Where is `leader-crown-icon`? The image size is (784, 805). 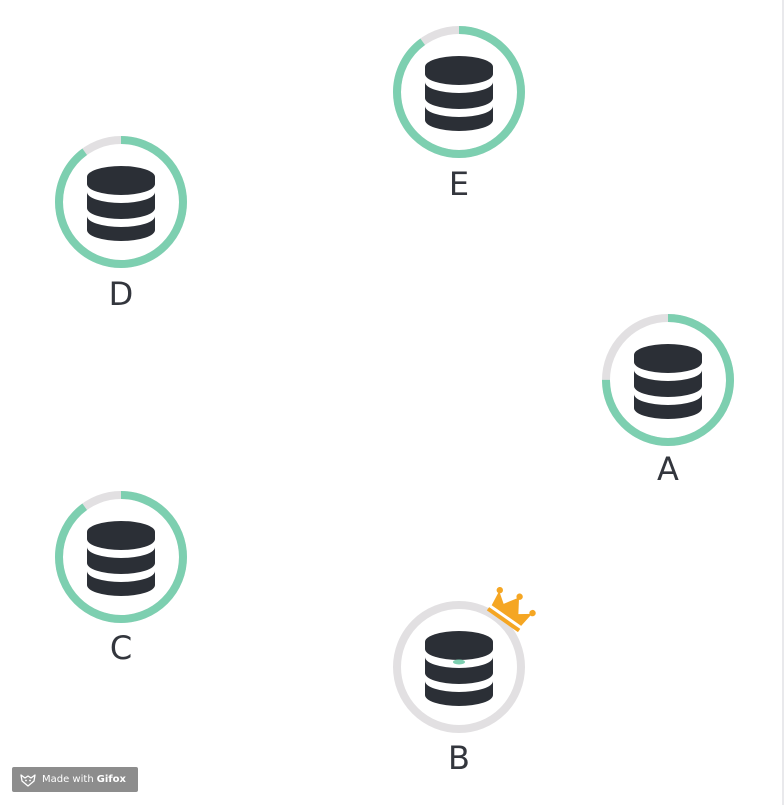 leader-crown-icon is located at coordinates (511, 609).